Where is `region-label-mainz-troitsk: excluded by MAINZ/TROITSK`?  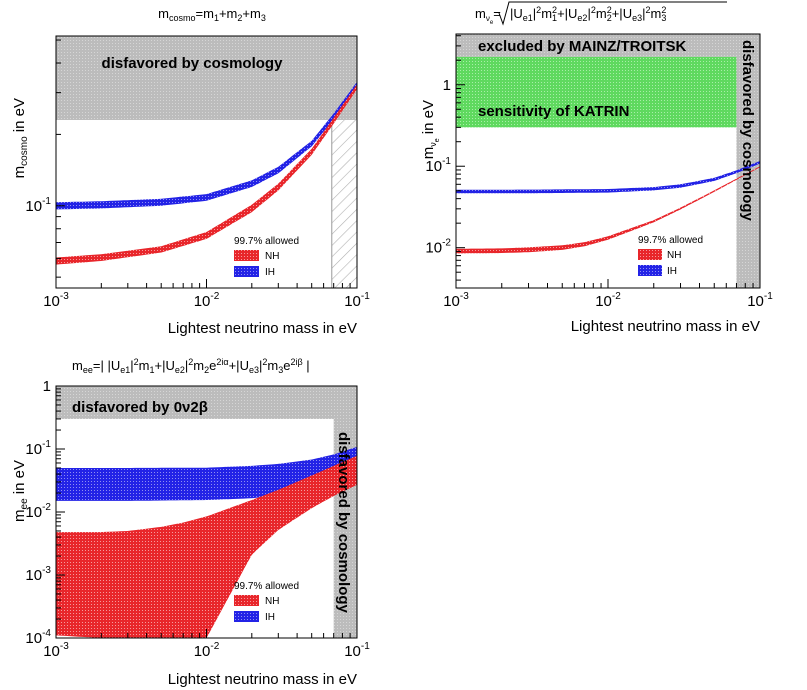
region-label-mainz-troitsk: excluded by MAINZ/TROITSK is located at coordinates (582, 46).